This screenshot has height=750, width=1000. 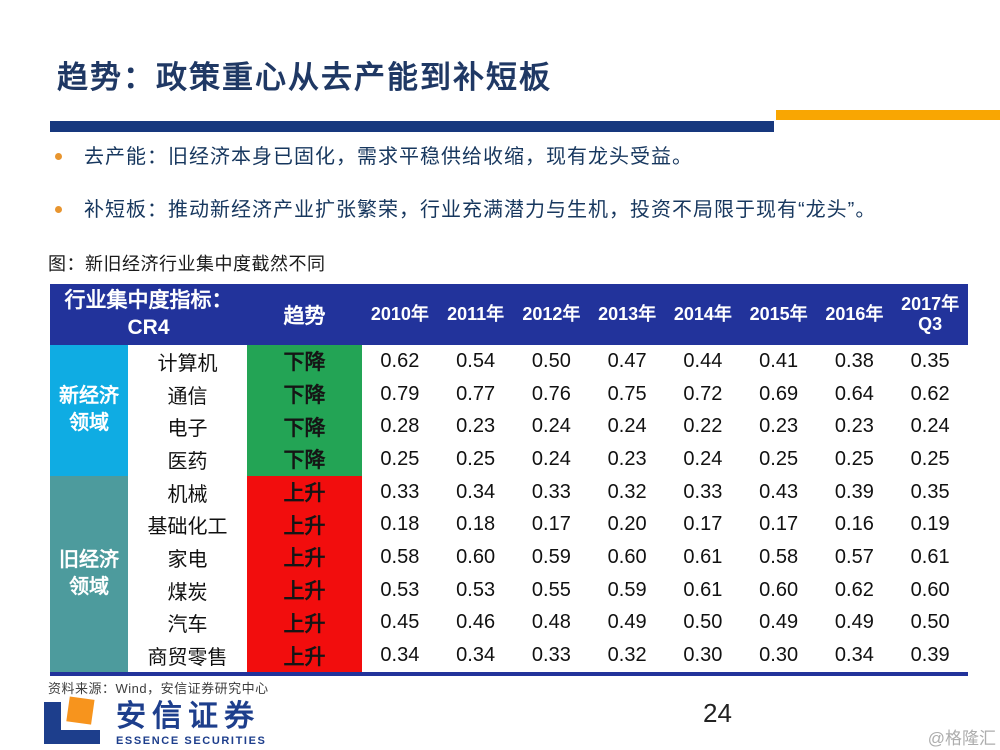 I want to click on industry-name: 煤炭, so click(x=187, y=592).